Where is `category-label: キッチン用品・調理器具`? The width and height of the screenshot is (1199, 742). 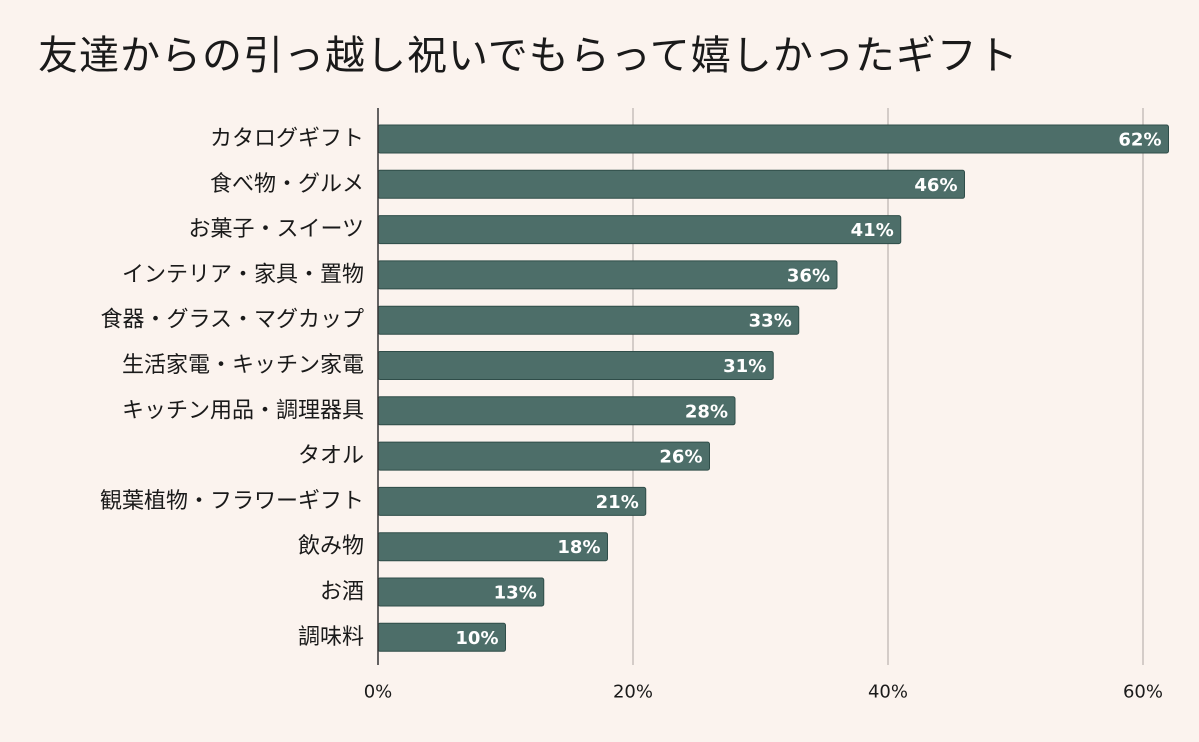
category-label: キッチン用品・調理器具 is located at coordinates (243, 410).